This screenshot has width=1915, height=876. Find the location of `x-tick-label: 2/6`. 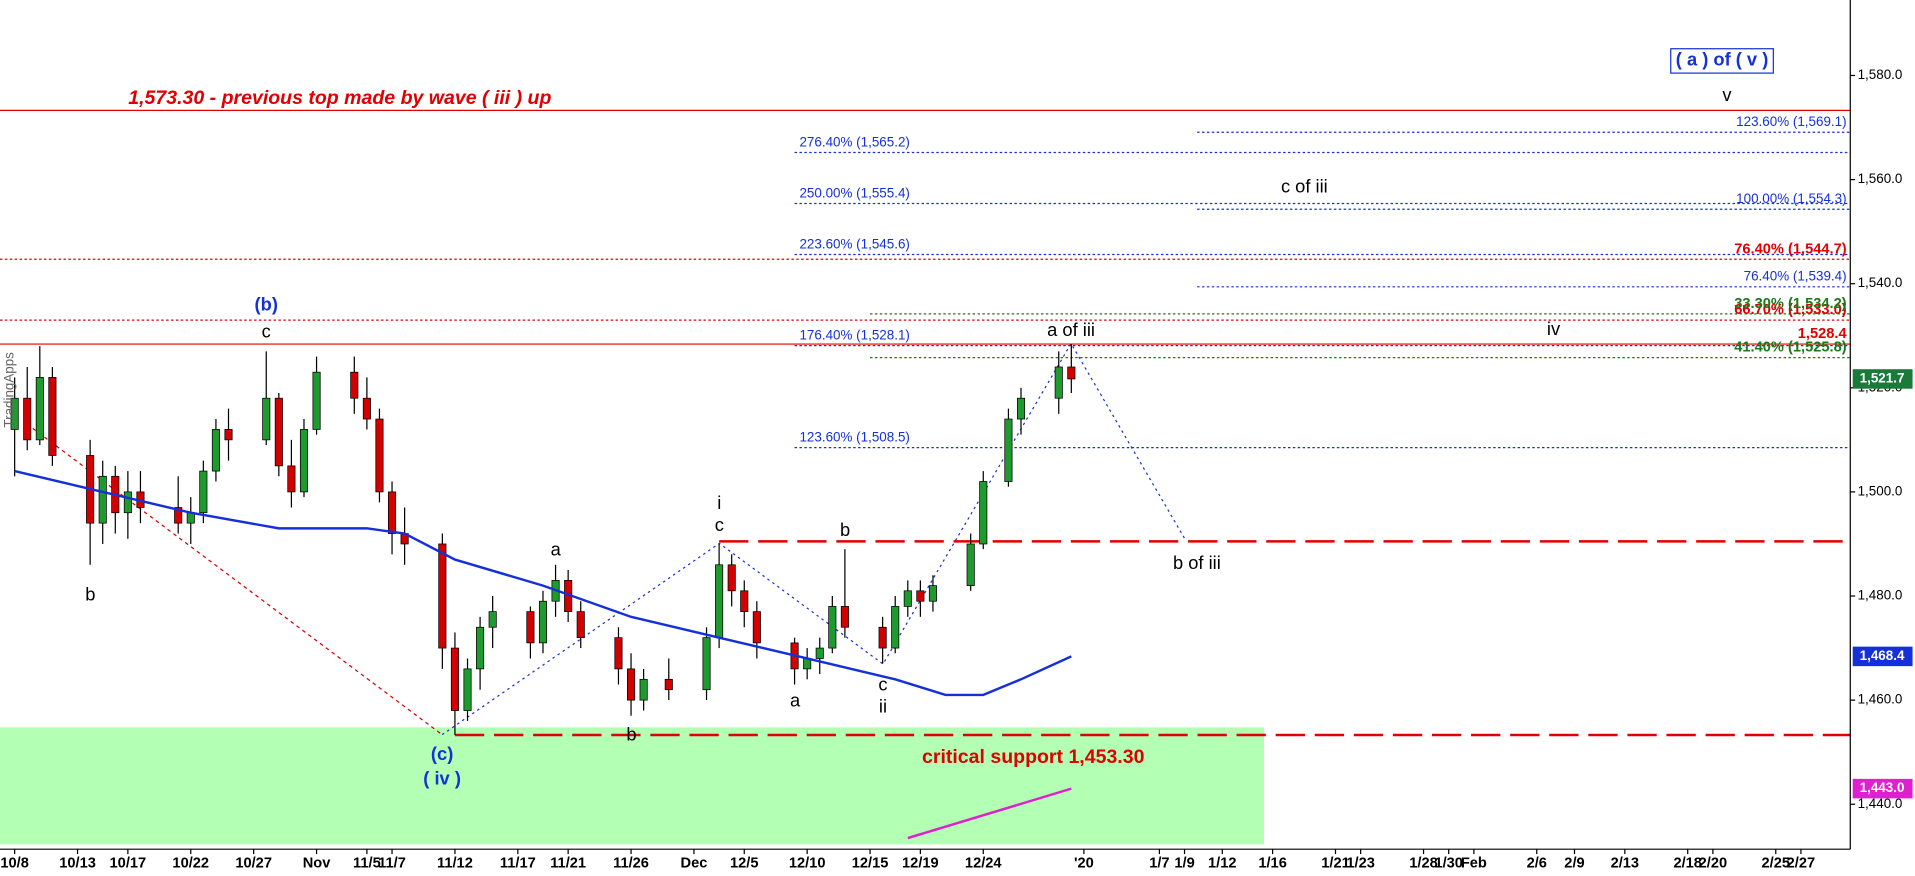

x-tick-label: 2/6 is located at coordinates (1537, 864).